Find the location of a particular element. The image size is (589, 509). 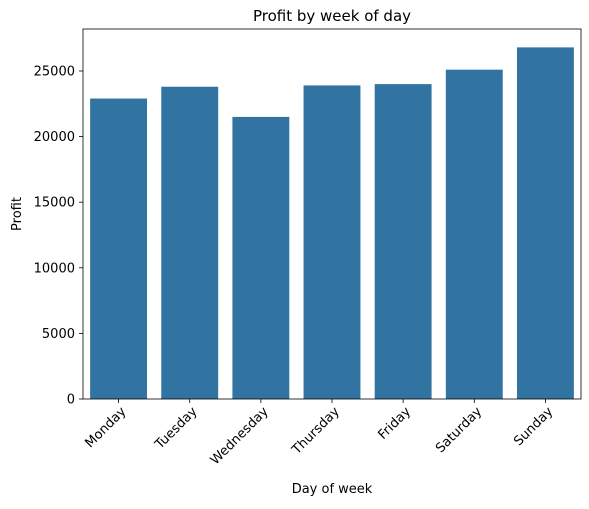

y-tick-label: 20000 is located at coordinates (54, 137).